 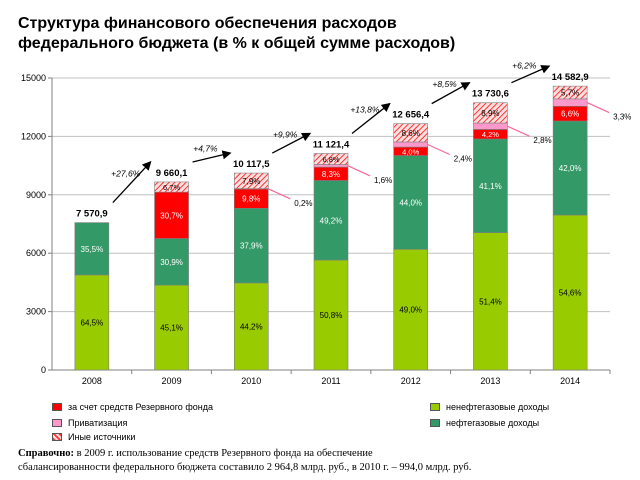 What do you see at coordinates (444, 84) in the screenshot?
I see `growth-label: +8,5%` at bounding box center [444, 84].